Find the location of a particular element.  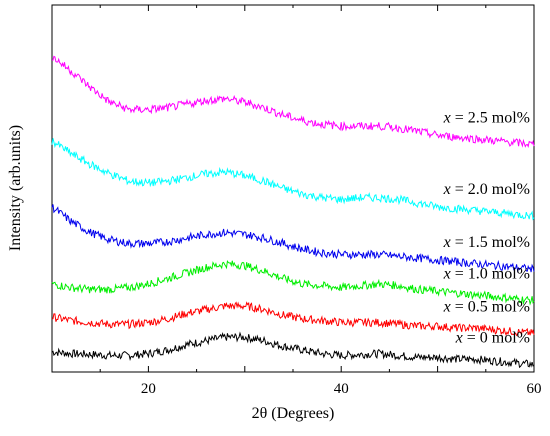

y-axis-label: Intensity (arb.units) is located at coordinates (15, 188).